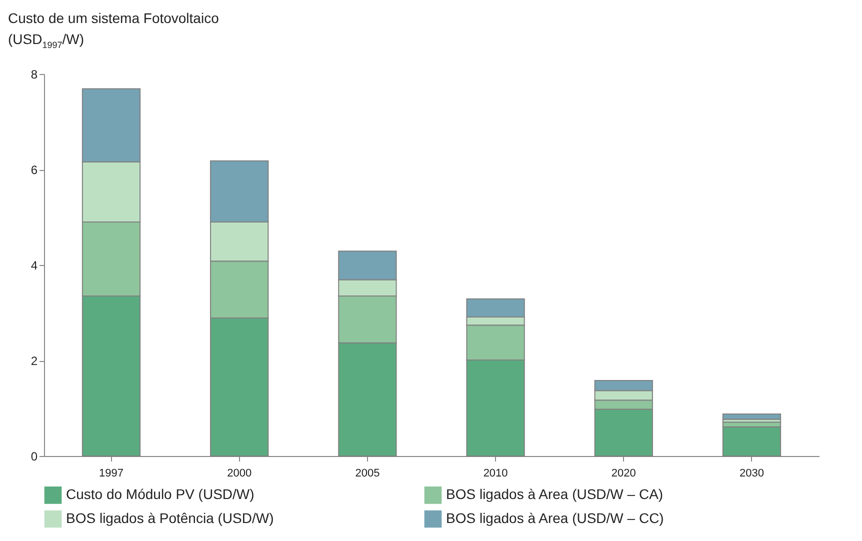 The image size is (862, 541). Describe the element at coordinates (114, 30) in the screenshot. I see `y-axis-title: Custo de um sistema Fotovoltaico (USD$_{1997}$/W)` at that location.